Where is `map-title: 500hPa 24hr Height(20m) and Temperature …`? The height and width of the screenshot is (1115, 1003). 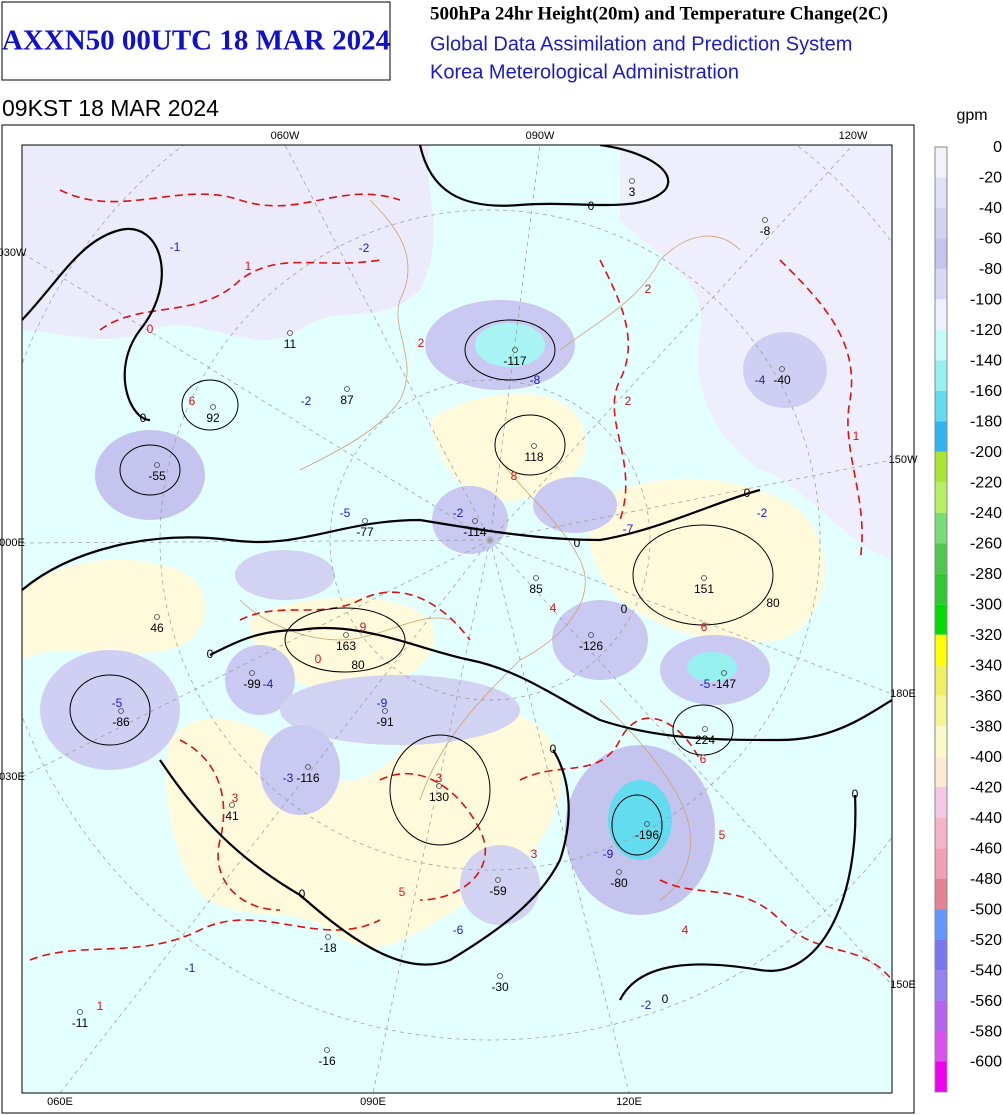
map-title: 500hPa 24hr Height(20m) and Temperature … is located at coordinates (659, 13).